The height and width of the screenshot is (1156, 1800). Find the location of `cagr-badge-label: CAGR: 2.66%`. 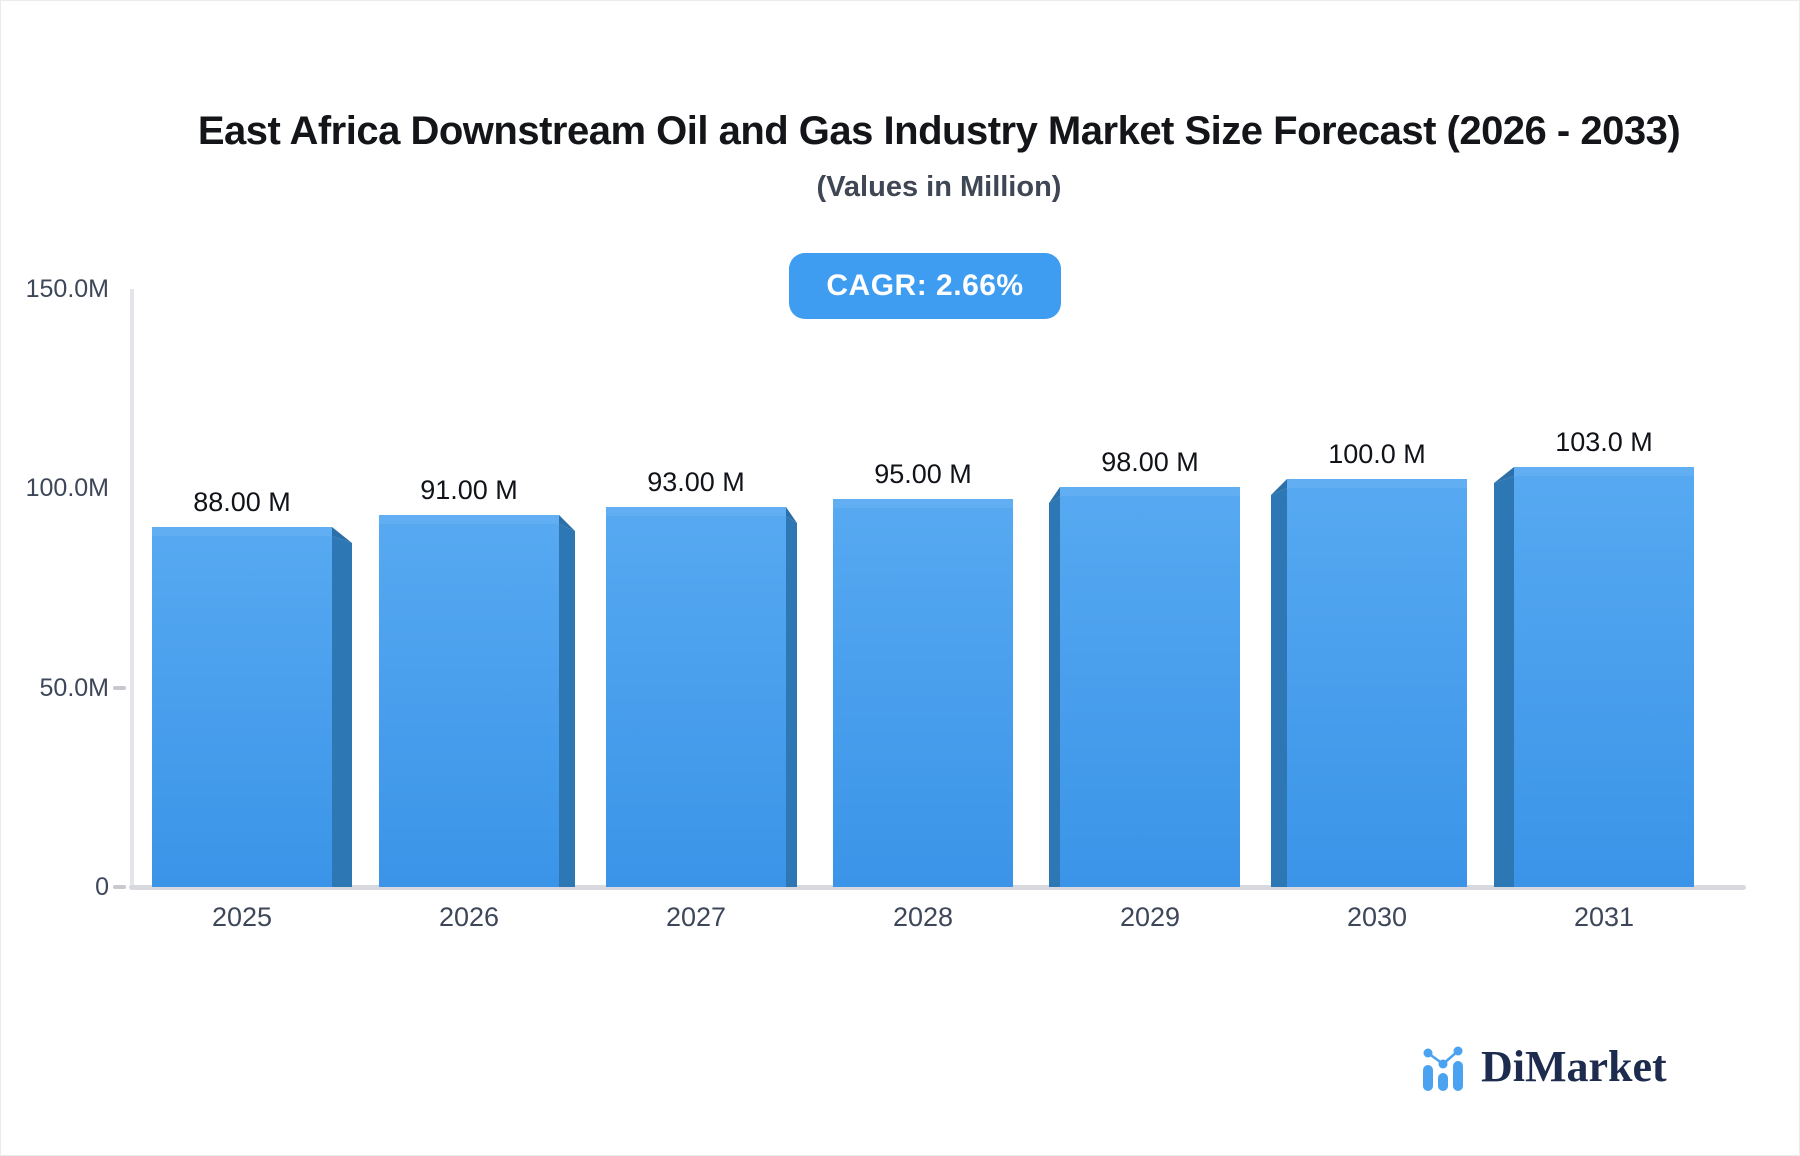

cagr-badge-label: CAGR: 2.66% is located at coordinates (925, 285).